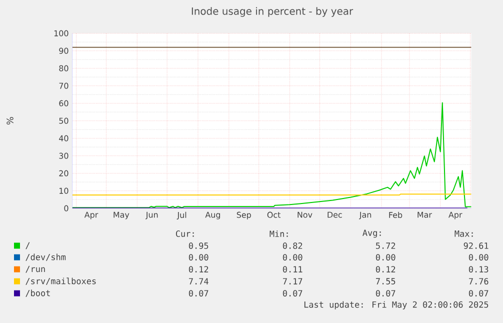  What do you see at coordinates (292, 269) in the screenshot?
I see `text: 0.11` at bounding box center [292, 269].